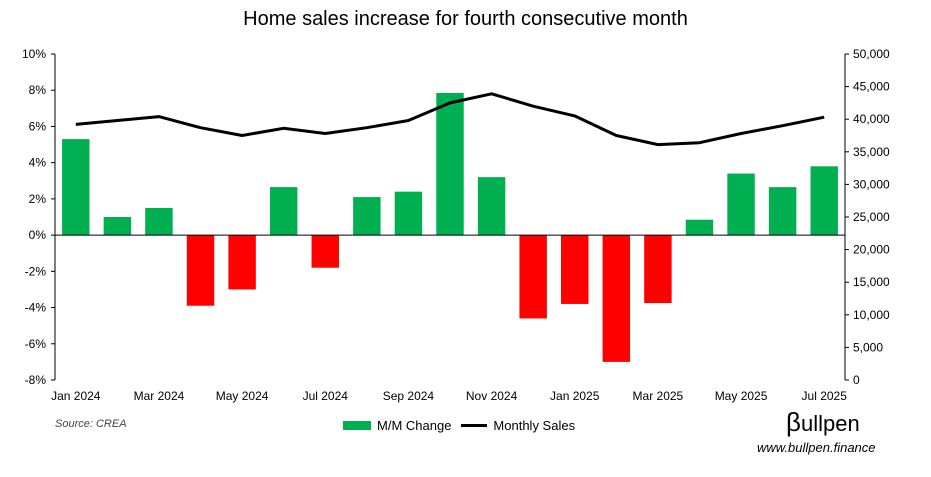 This screenshot has width=931, height=477. Describe the element at coordinates (36, 380) in the screenshot. I see `y-left-tick-label: -8%` at that location.